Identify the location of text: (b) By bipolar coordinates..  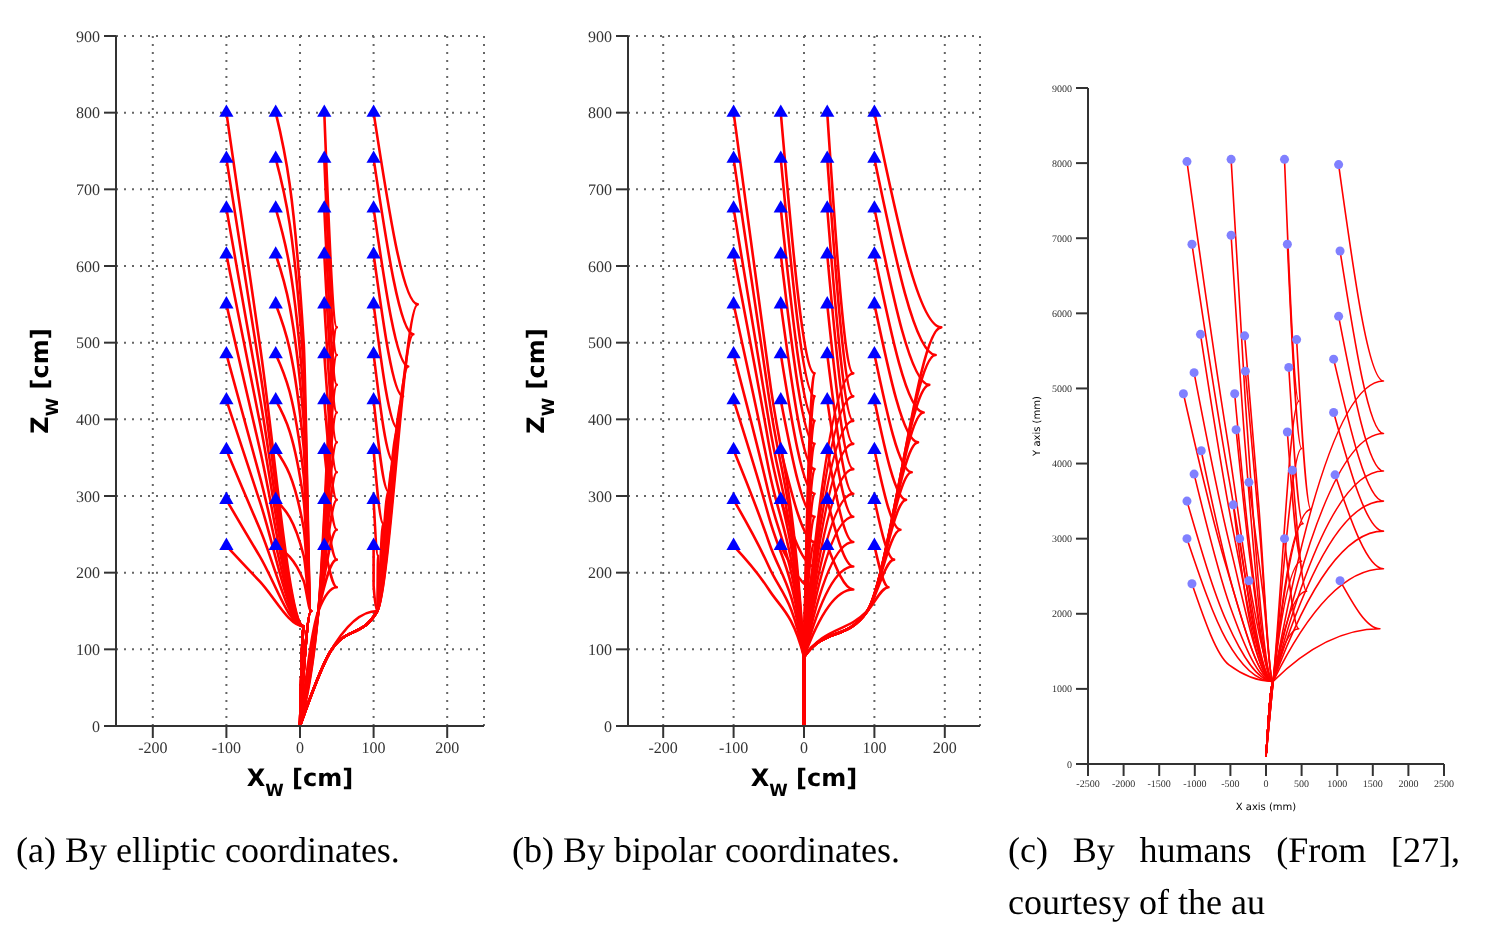
(707, 851).